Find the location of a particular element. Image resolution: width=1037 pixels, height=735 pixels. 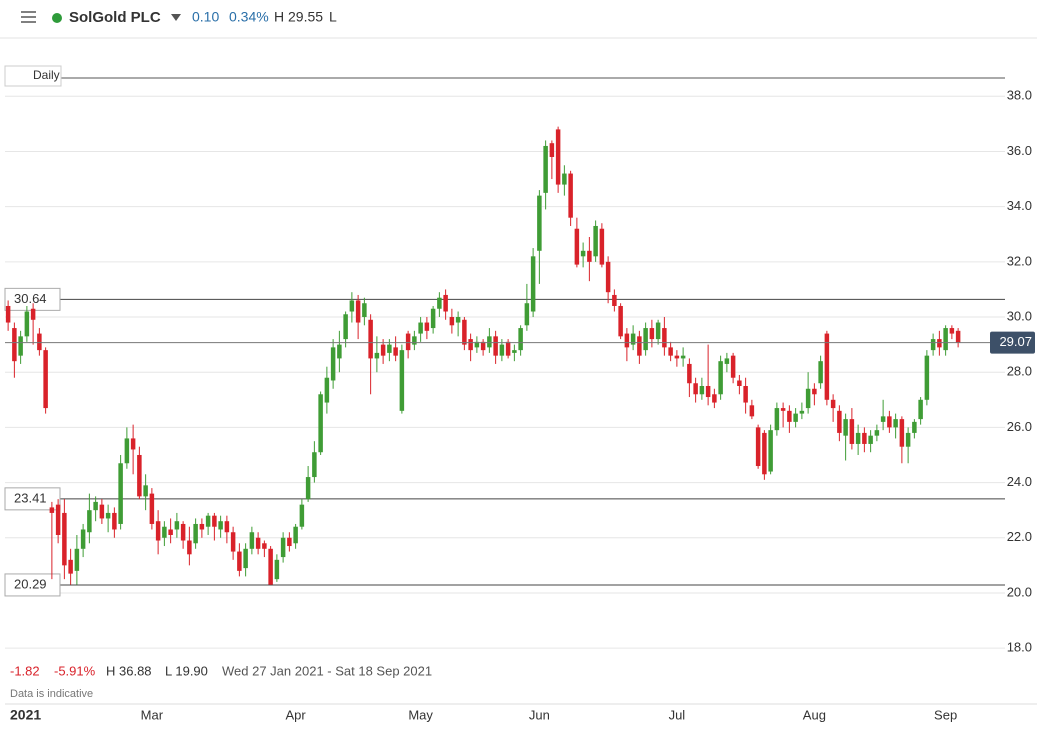

y-tick-label: 32.0 is located at coordinates (1019, 260).